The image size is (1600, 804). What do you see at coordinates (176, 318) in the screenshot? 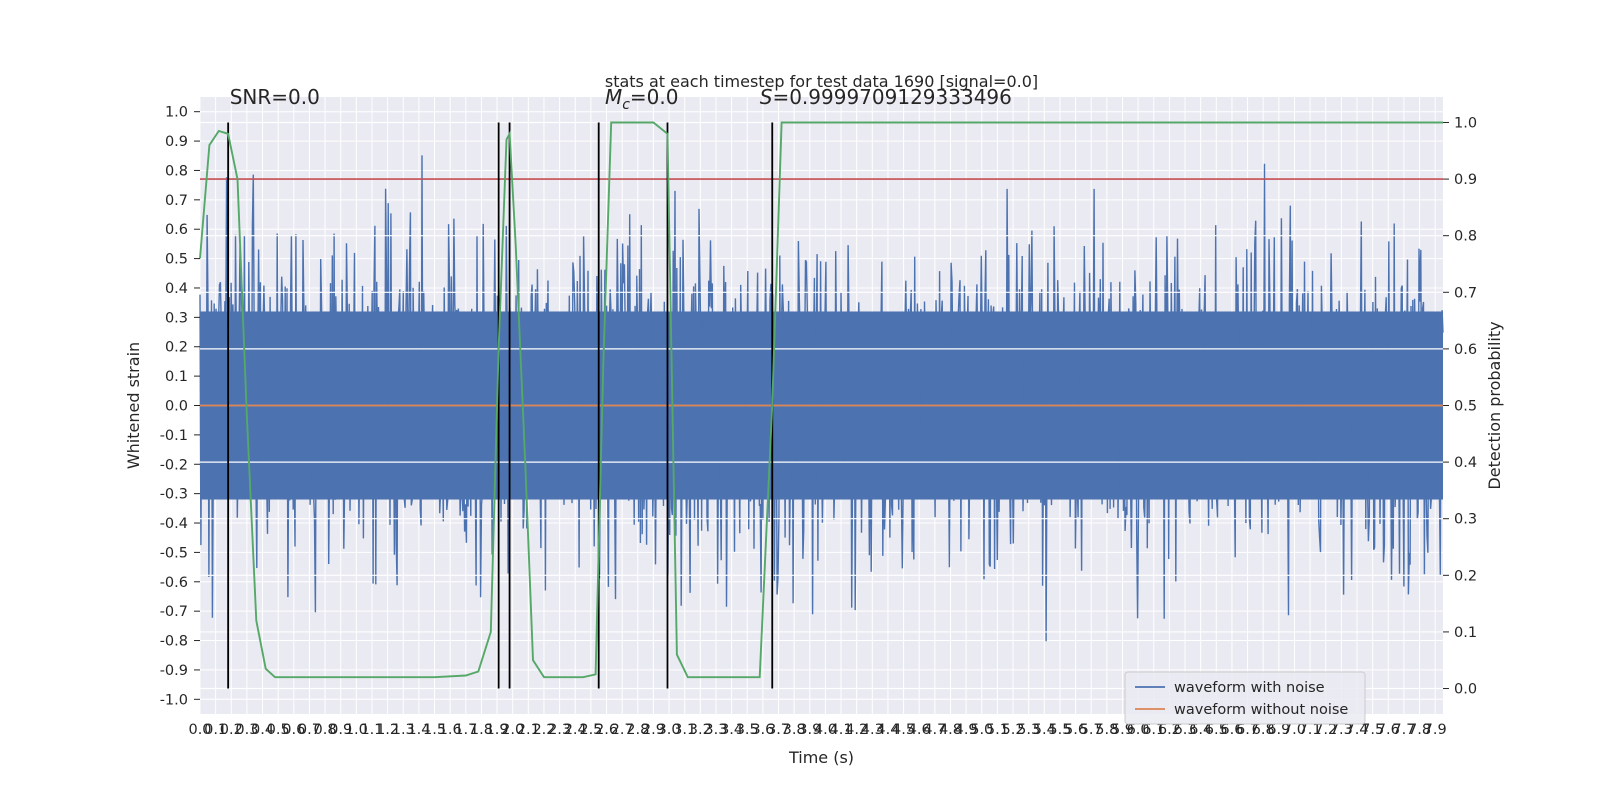
I see `y-tick-label: 0.3` at bounding box center [176, 318].